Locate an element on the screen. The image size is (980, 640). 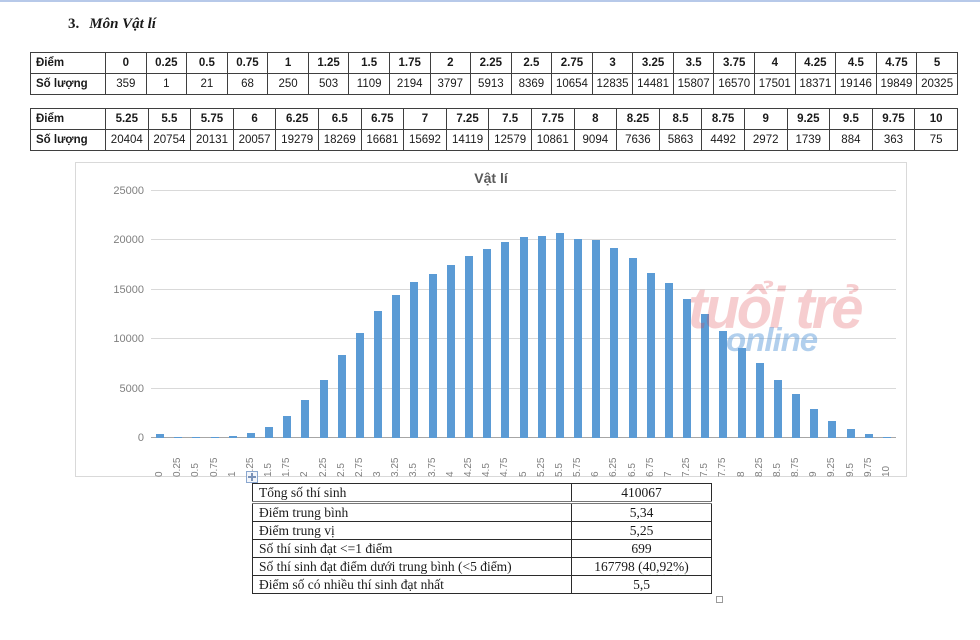
section-heading: 3. Môn Vật lí is located at coordinates (112, 24).